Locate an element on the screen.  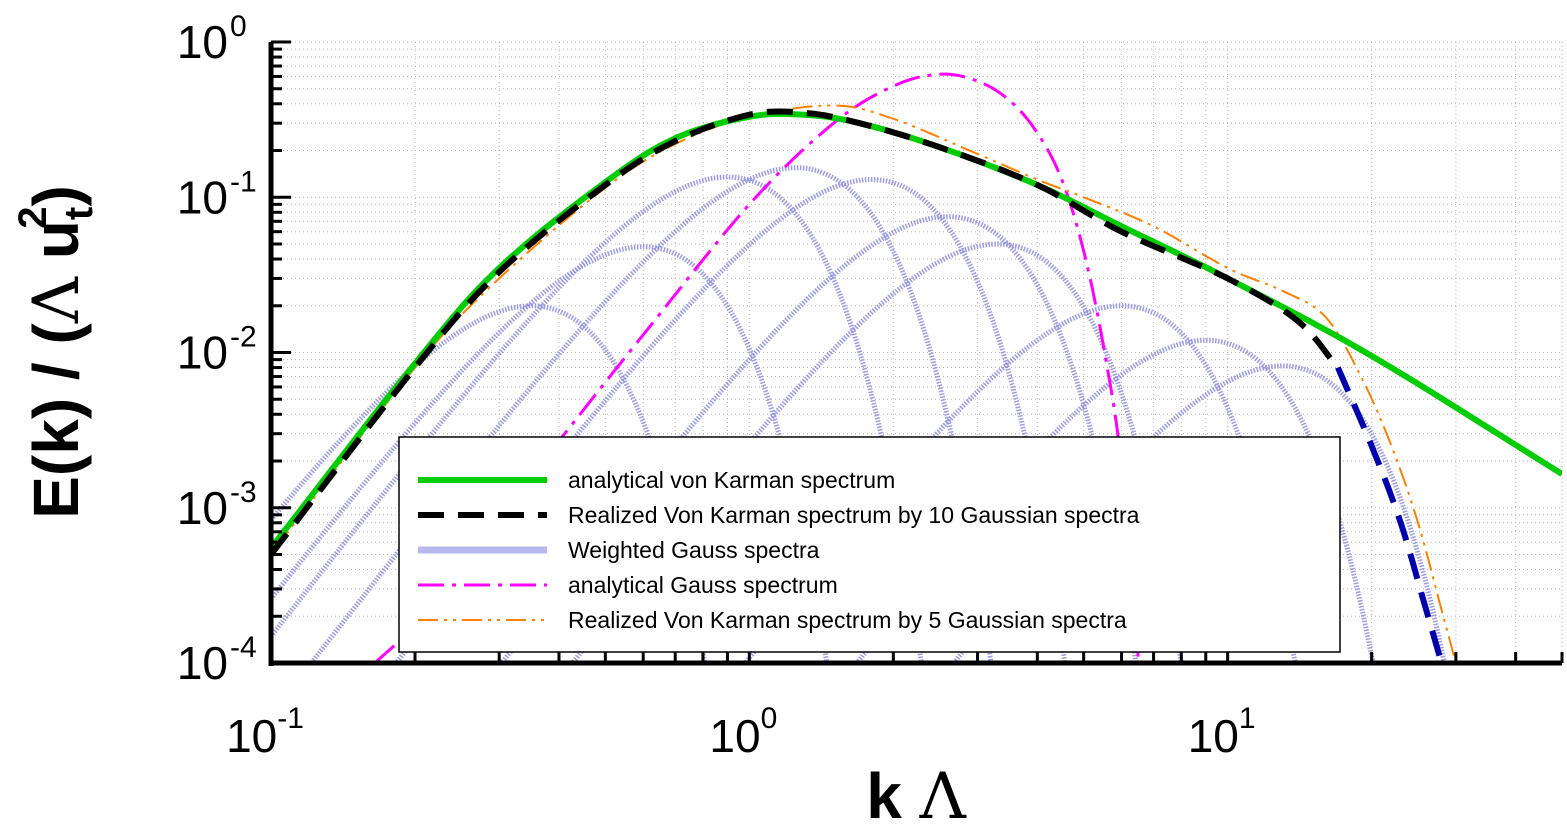
x-tick-label: 10⁰ is located at coordinates (743, 732).